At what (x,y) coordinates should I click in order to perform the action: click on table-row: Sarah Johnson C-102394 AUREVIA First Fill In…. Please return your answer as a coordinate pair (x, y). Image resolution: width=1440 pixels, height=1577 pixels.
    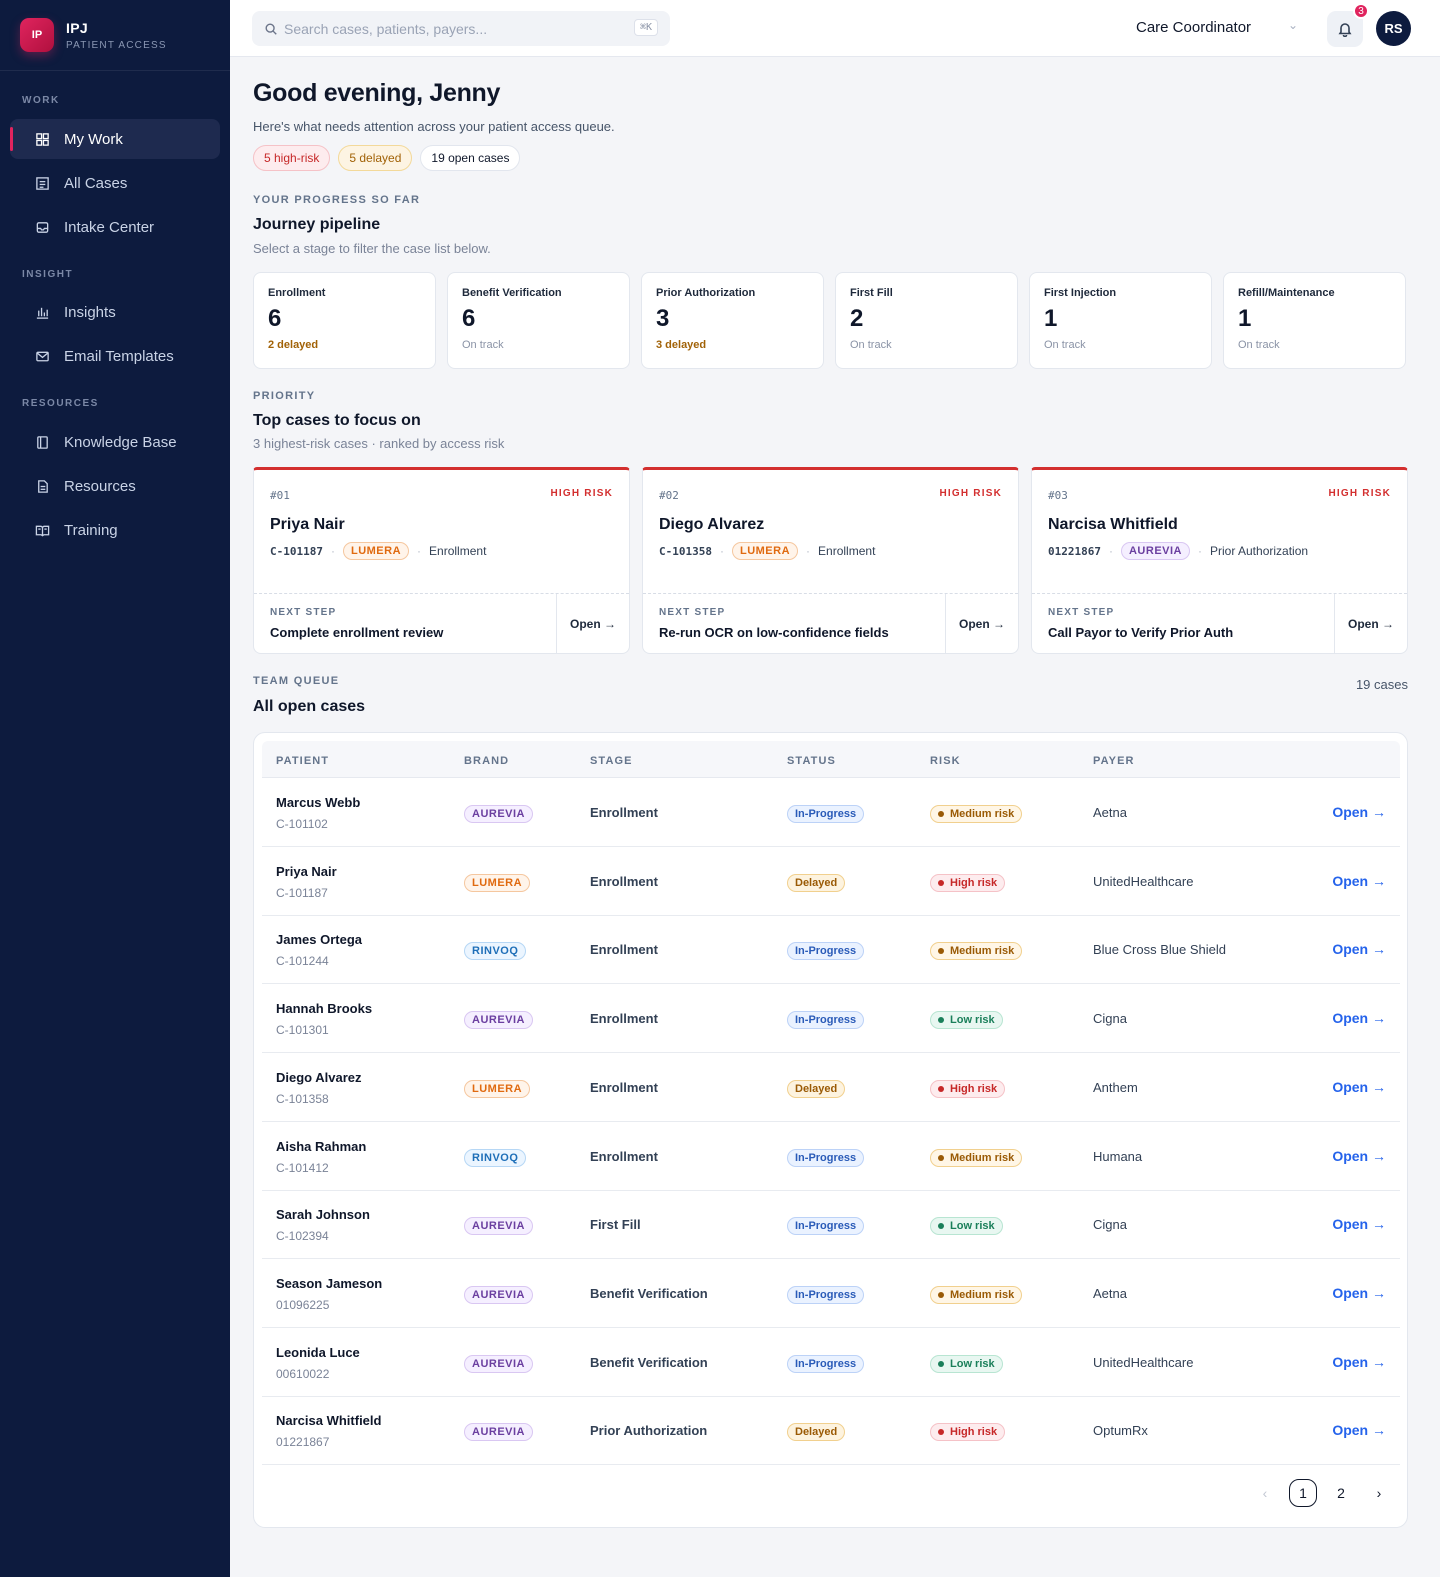
    Looking at the image, I should click on (831, 1225).